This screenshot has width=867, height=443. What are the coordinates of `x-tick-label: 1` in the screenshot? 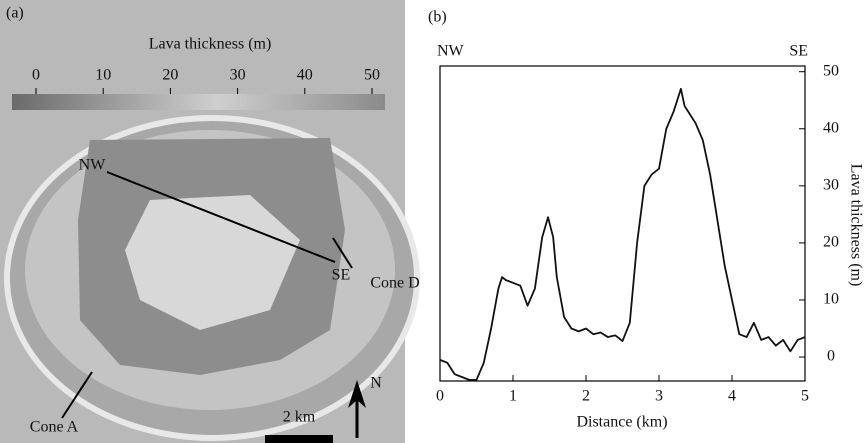 It's located at (513, 396).